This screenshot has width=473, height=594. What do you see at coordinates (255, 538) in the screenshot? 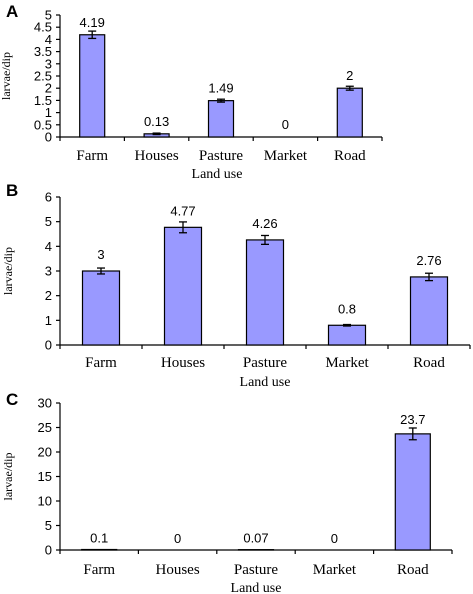
I see `data-label: 0.07` at bounding box center [255, 538].